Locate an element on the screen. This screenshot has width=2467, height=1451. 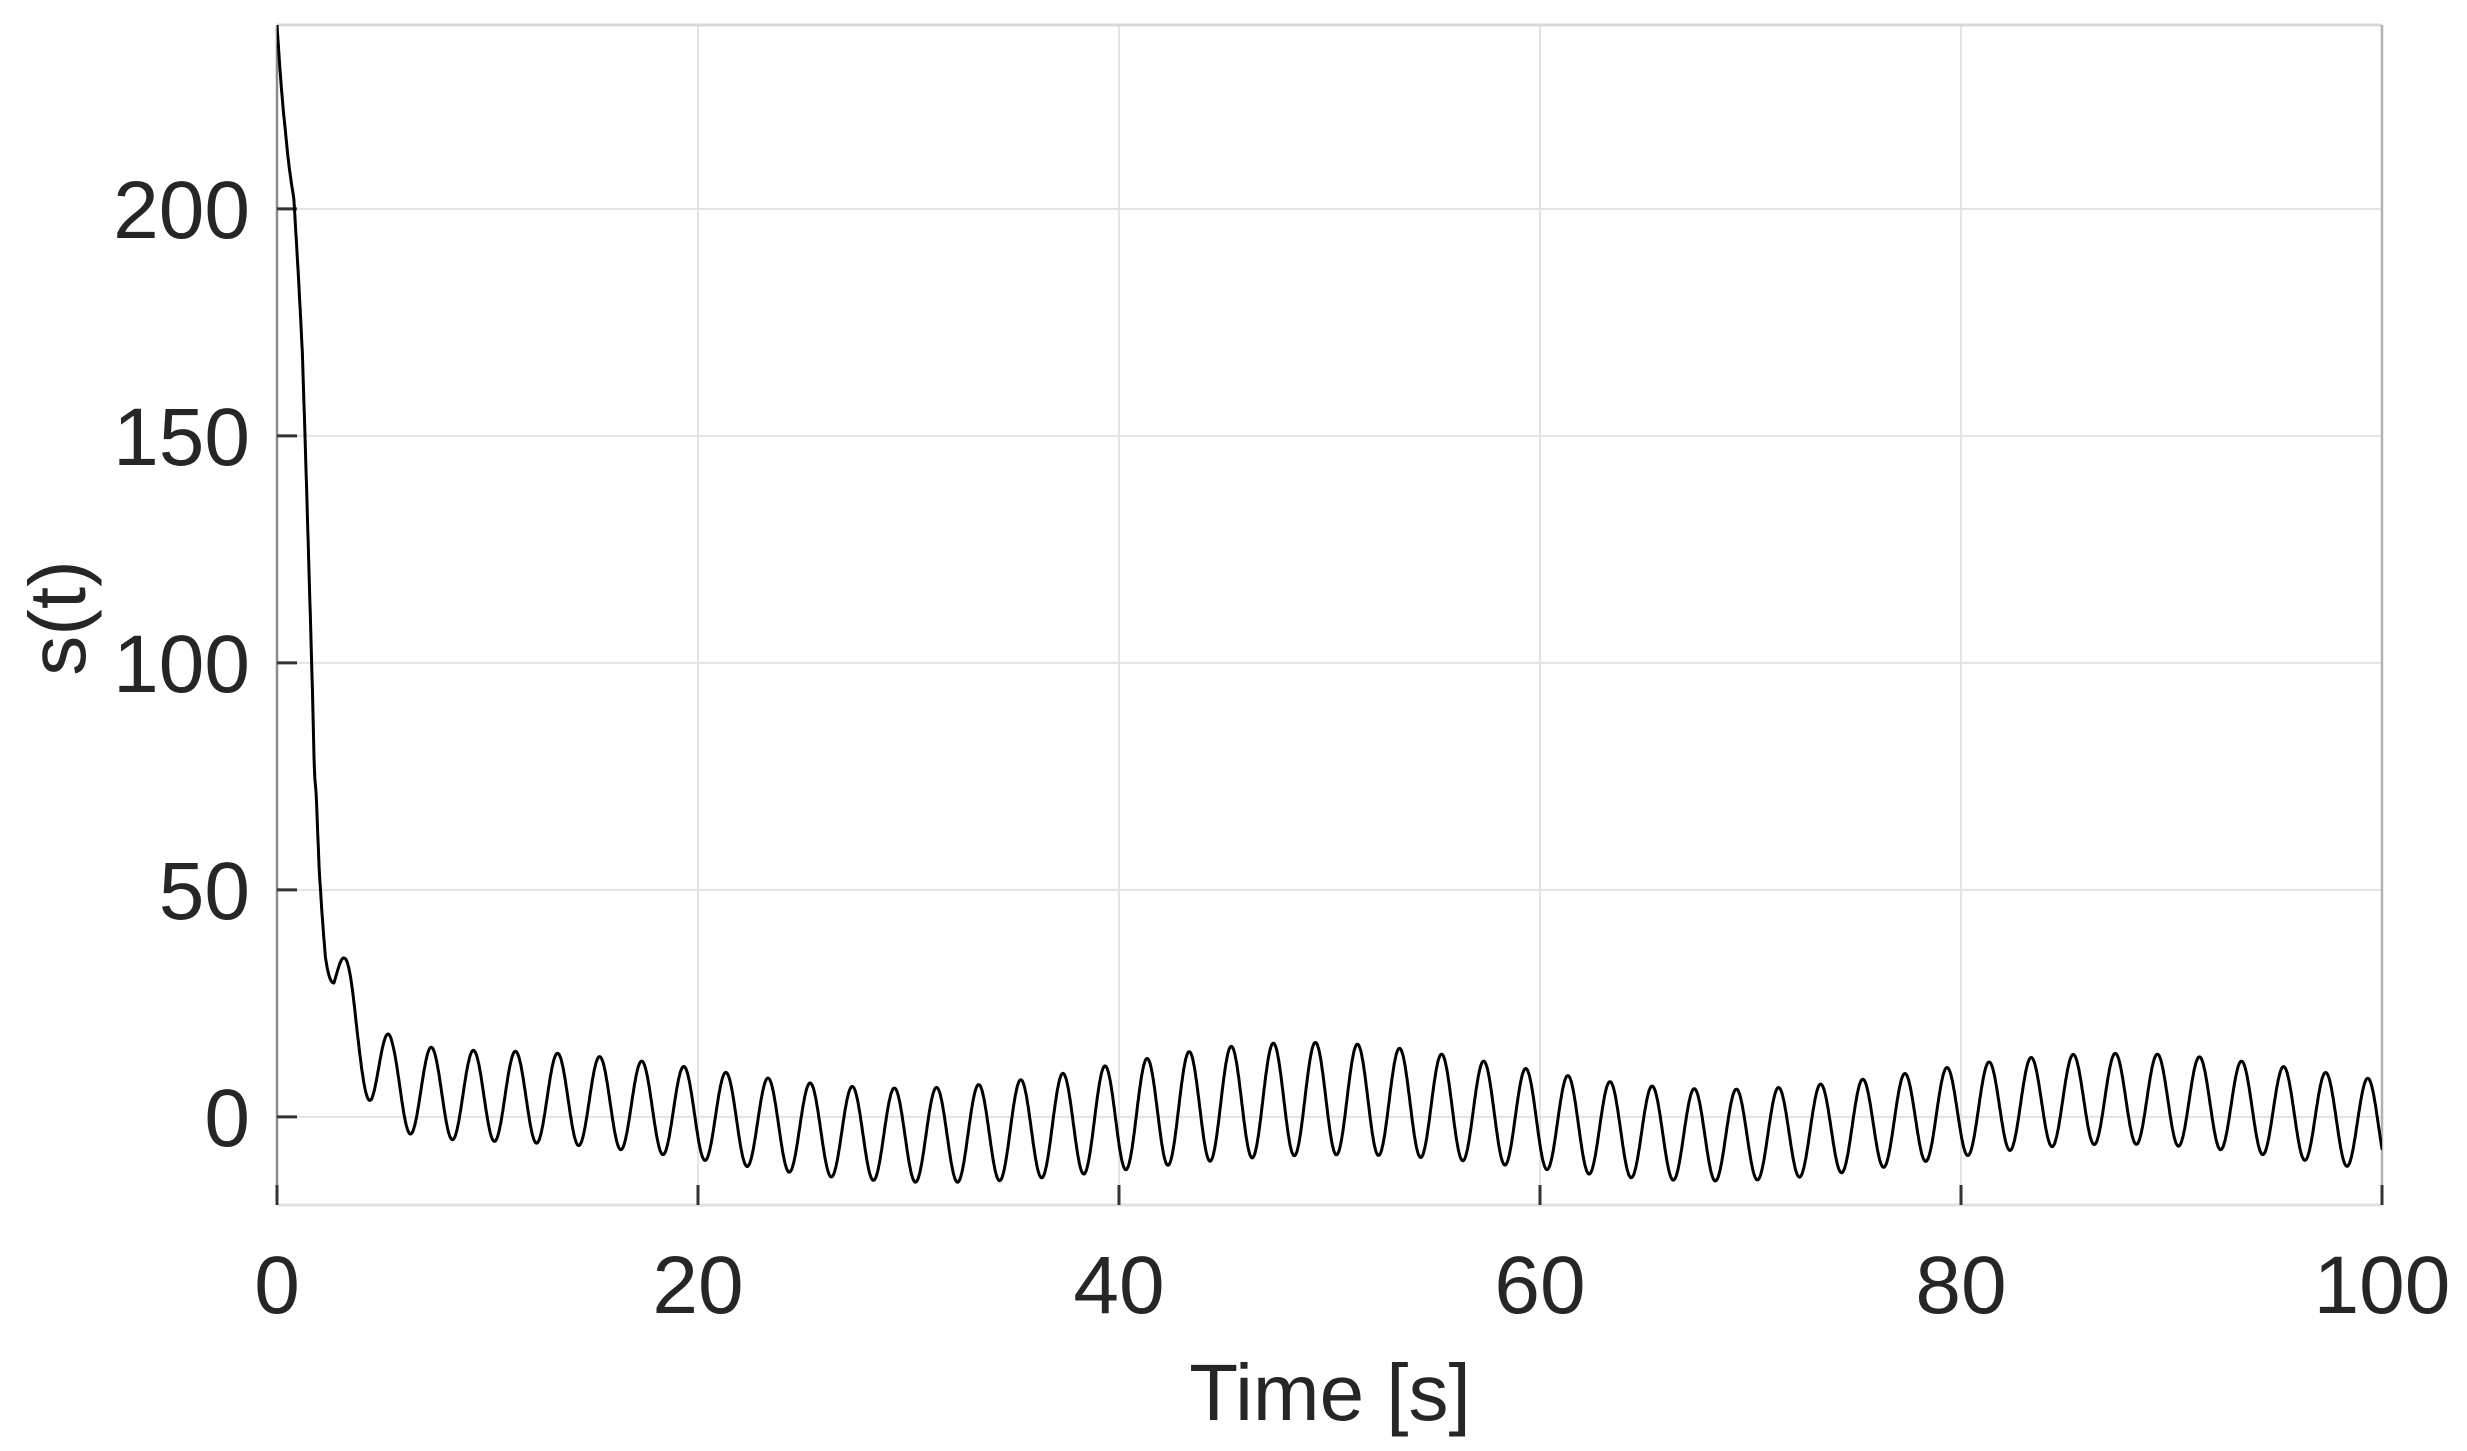
x-tick-label-100: 100 is located at coordinates (2382, 1285).